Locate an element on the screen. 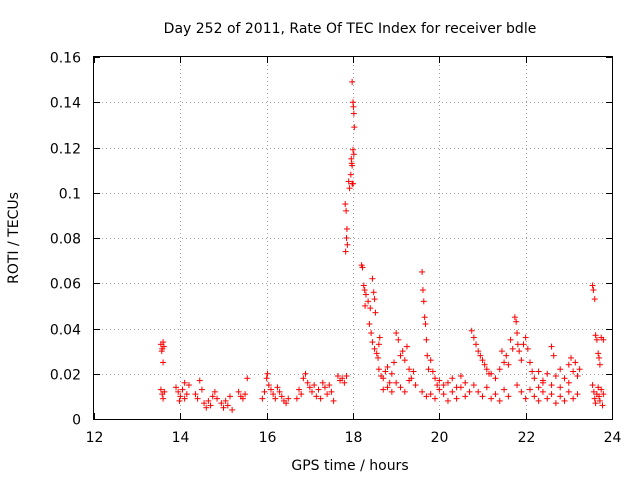 The height and width of the screenshot is (480, 640). y-tick-label: 0.1 is located at coordinates (70, 195).